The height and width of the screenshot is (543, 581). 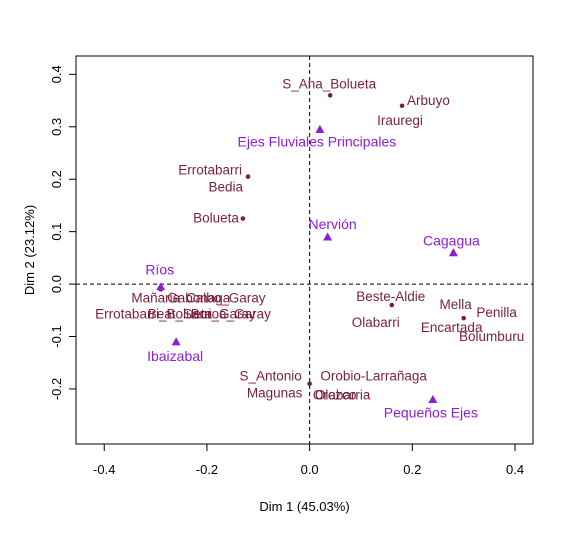 What do you see at coordinates (56, 232) in the screenshot?
I see `y-tick-label: 0.1` at bounding box center [56, 232].